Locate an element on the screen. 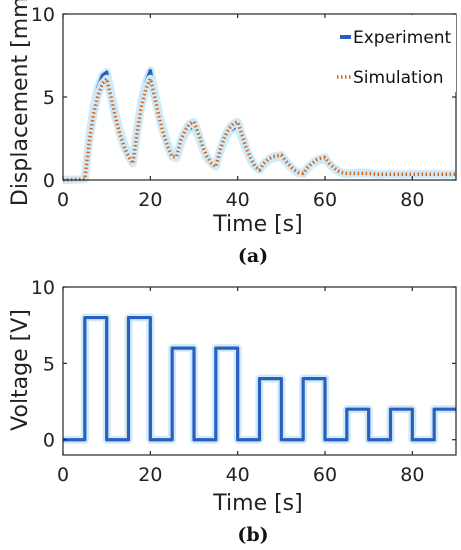 The width and height of the screenshot is (461, 550). voltage-xtick-label: 60 is located at coordinates (325, 475).